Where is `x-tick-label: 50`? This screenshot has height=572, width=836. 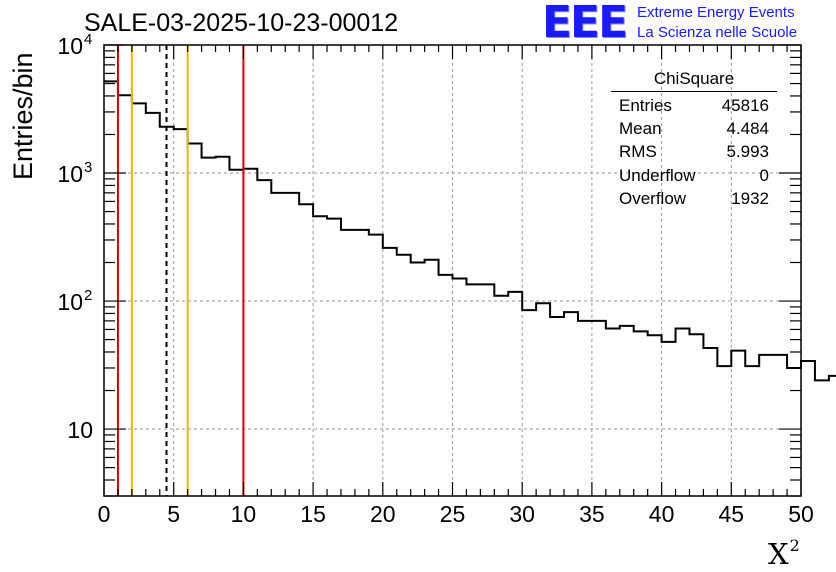
x-tick-label: 50 is located at coordinates (801, 514).